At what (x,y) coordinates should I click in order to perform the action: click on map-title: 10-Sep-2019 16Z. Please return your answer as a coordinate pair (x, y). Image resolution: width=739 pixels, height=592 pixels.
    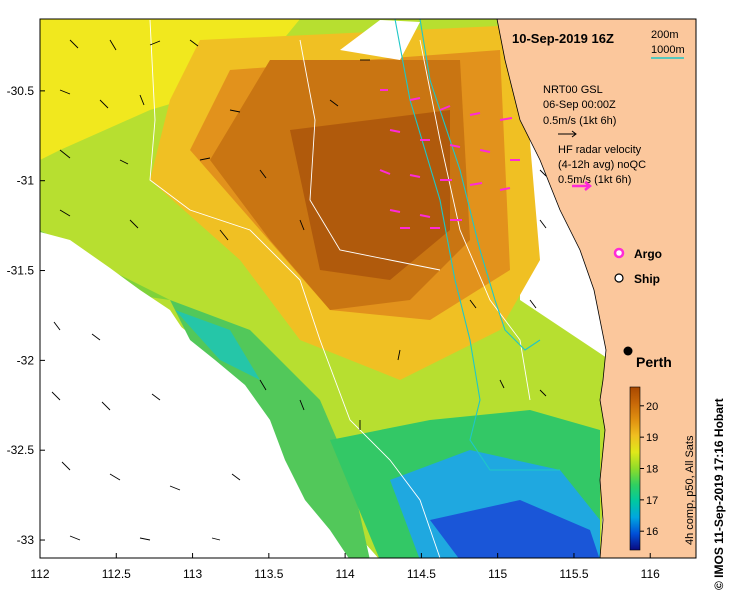
    Looking at the image, I should click on (563, 38).